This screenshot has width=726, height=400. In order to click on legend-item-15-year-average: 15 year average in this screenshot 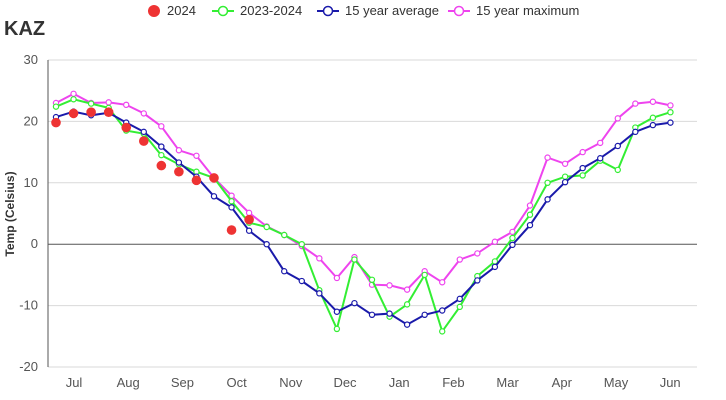, I will do `click(378, 10)`.